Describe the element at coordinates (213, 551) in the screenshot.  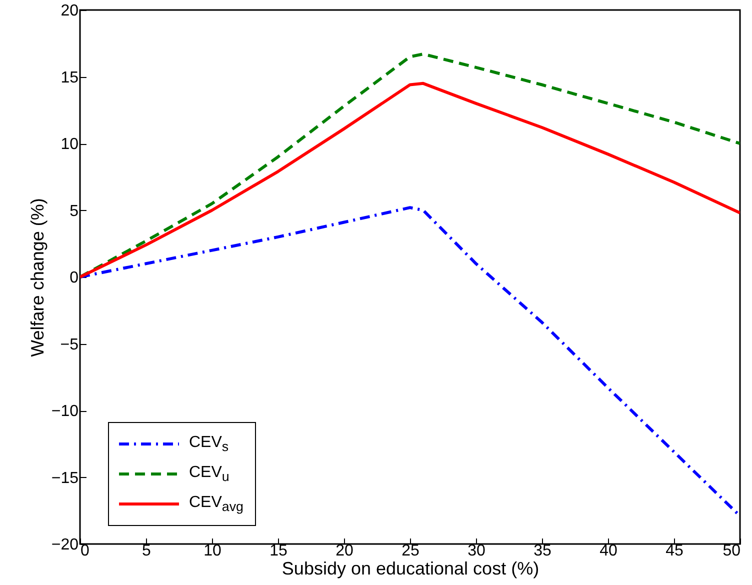
I see `x-tick-label: 10` at that location.